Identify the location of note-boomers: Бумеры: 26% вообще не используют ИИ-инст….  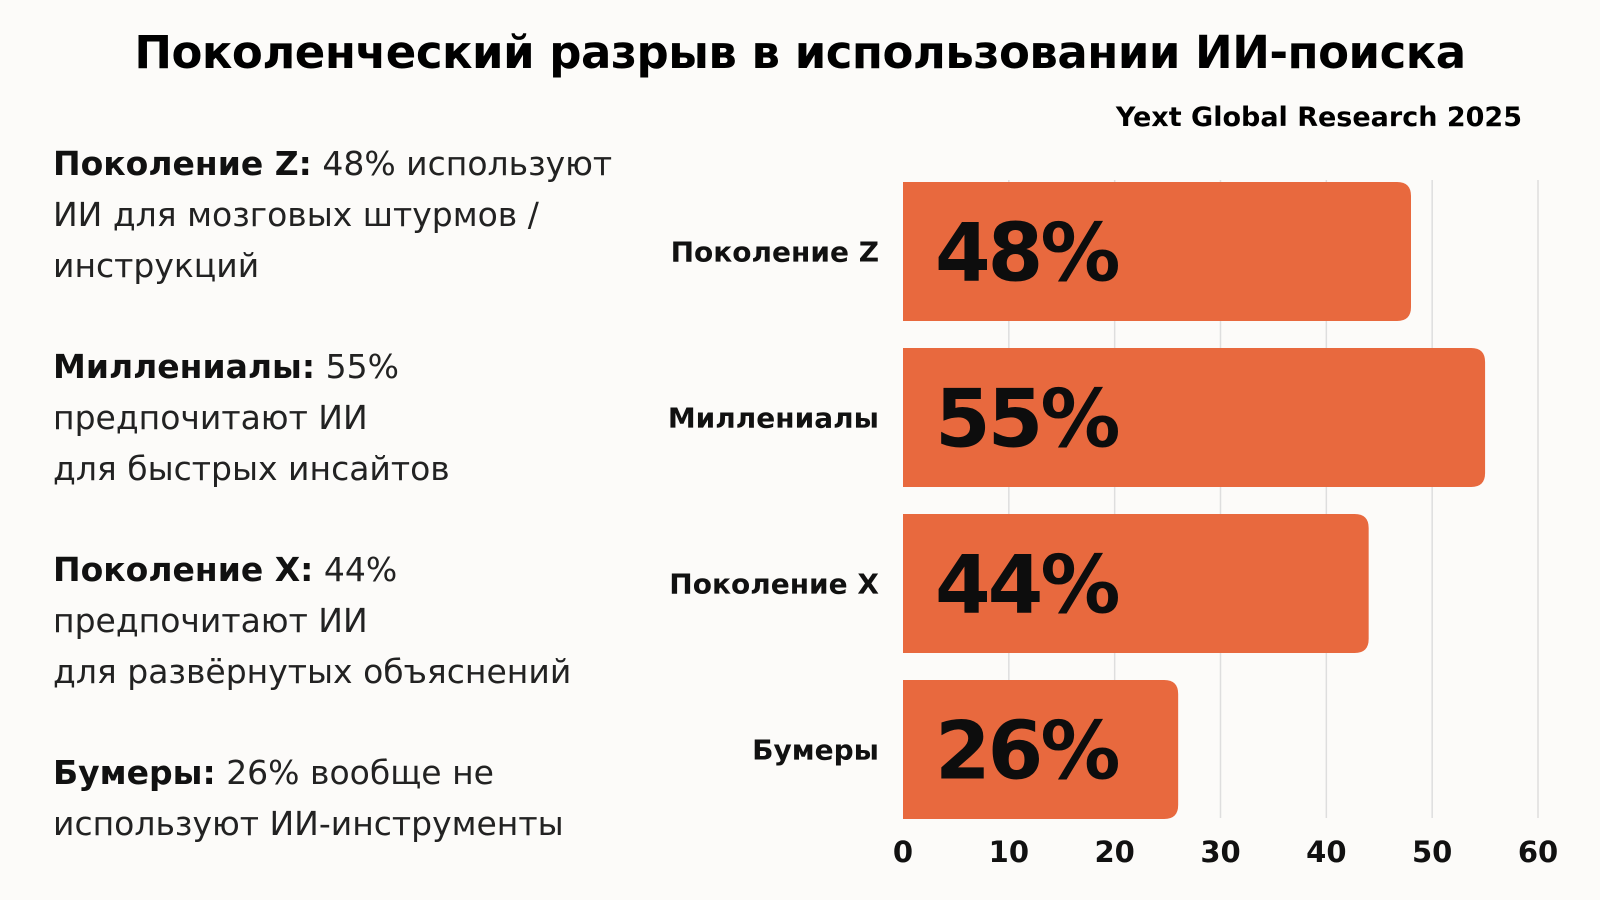
(338, 798).